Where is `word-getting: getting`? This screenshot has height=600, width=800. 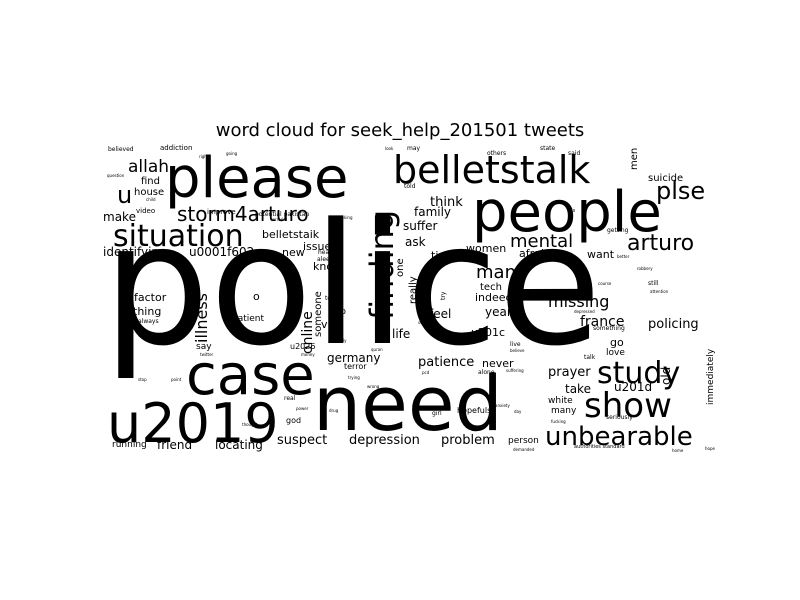
word-getting: getting is located at coordinates (618, 230).